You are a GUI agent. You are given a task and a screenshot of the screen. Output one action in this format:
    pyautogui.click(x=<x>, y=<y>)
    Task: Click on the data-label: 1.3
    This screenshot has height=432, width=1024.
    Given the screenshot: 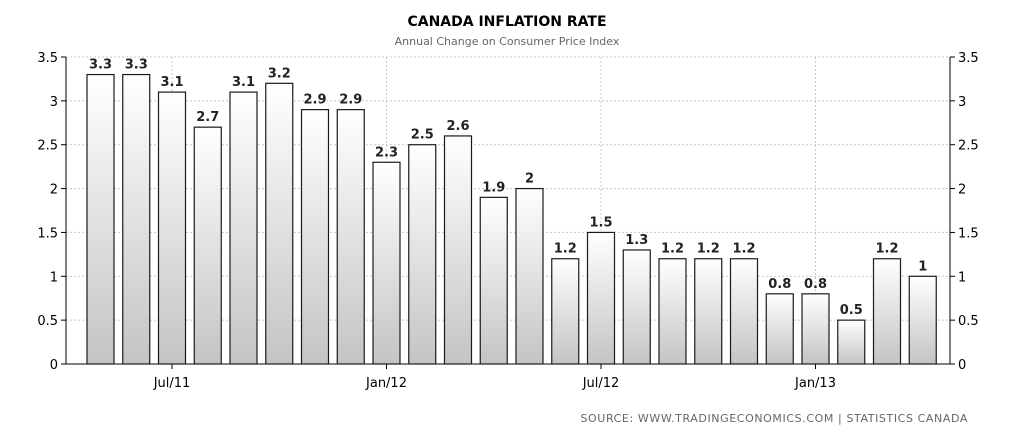 What is the action you would take?
    pyautogui.click(x=636, y=240)
    